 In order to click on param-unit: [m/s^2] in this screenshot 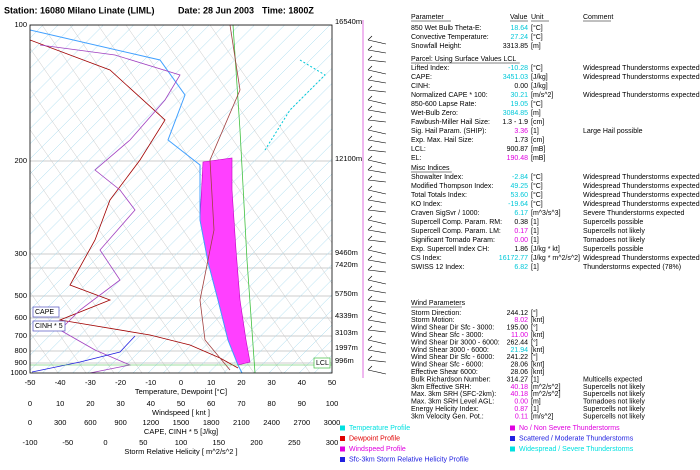, I will do `click(542, 95)`.